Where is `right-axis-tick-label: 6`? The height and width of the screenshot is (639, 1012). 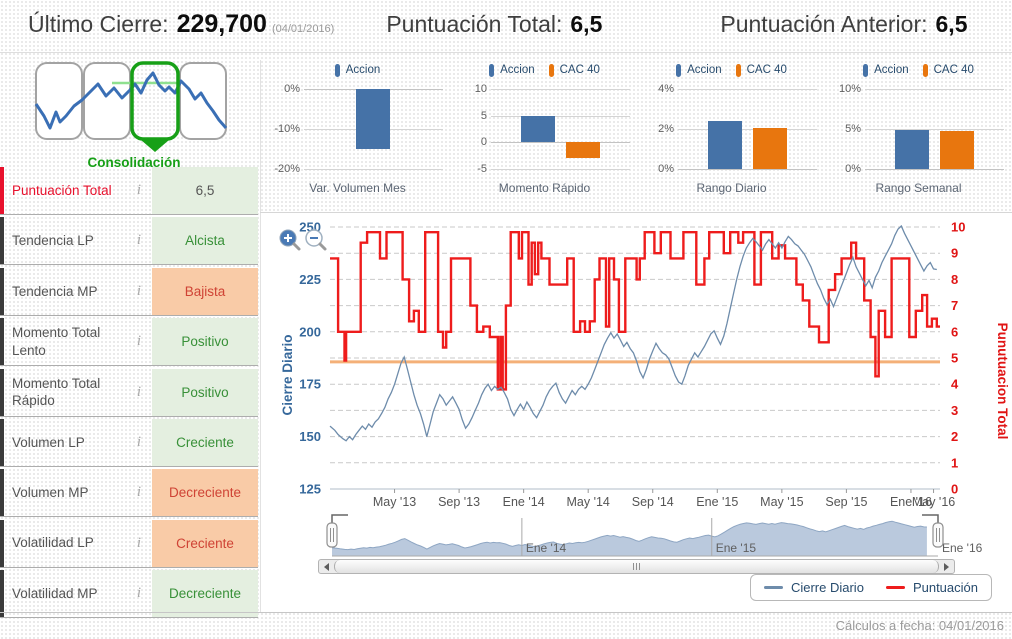 right-axis-tick-label: 6 is located at coordinates (954, 331).